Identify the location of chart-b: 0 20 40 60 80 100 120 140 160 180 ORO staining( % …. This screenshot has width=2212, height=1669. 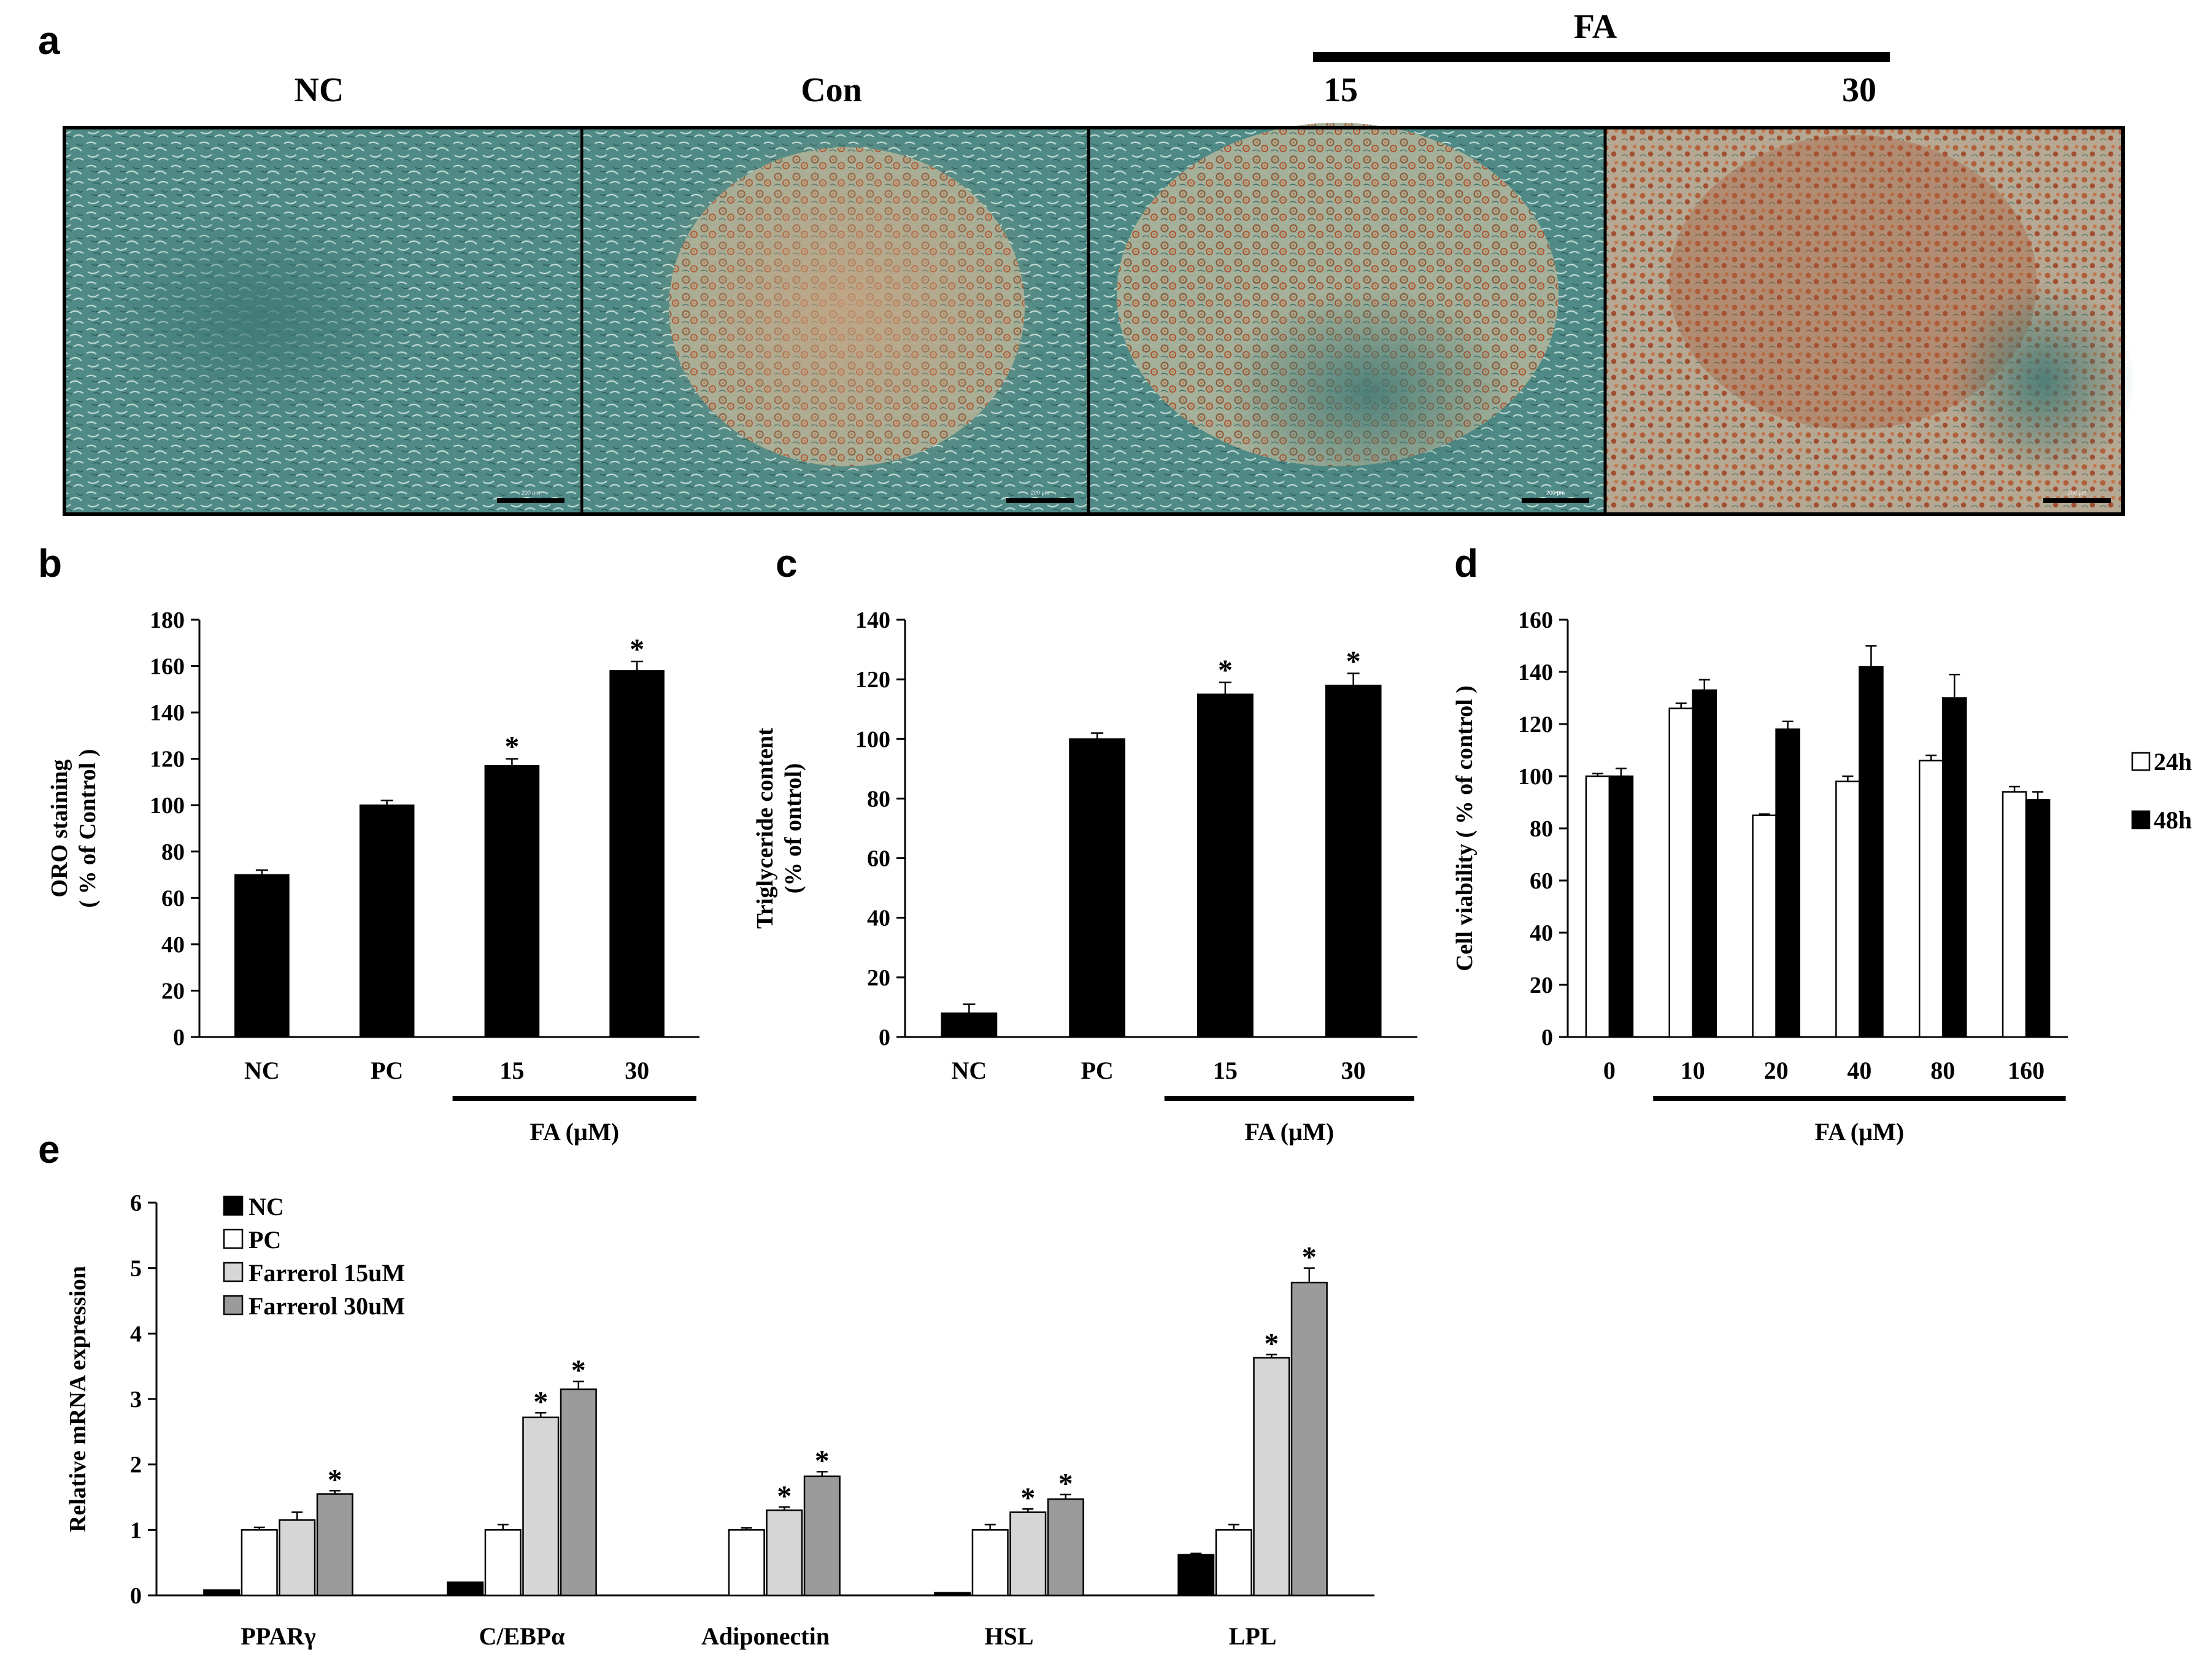
(373, 876).